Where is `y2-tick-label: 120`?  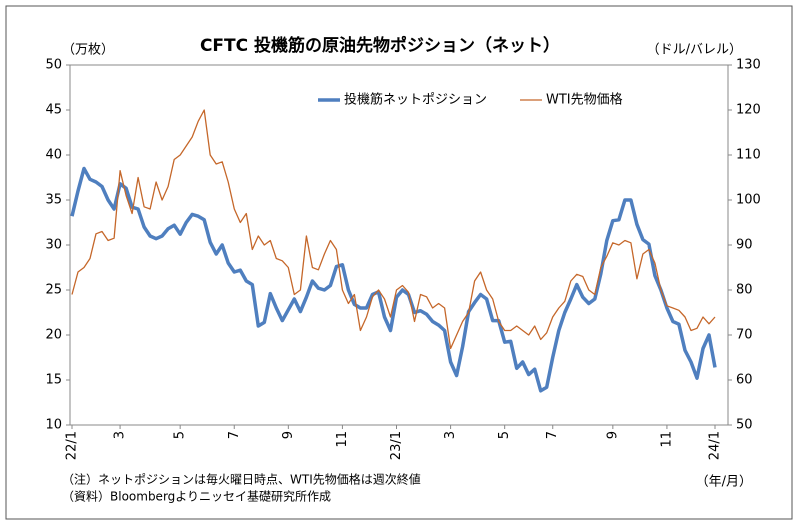 y2-tick-label: 120 is located at coordinates (748, 110).